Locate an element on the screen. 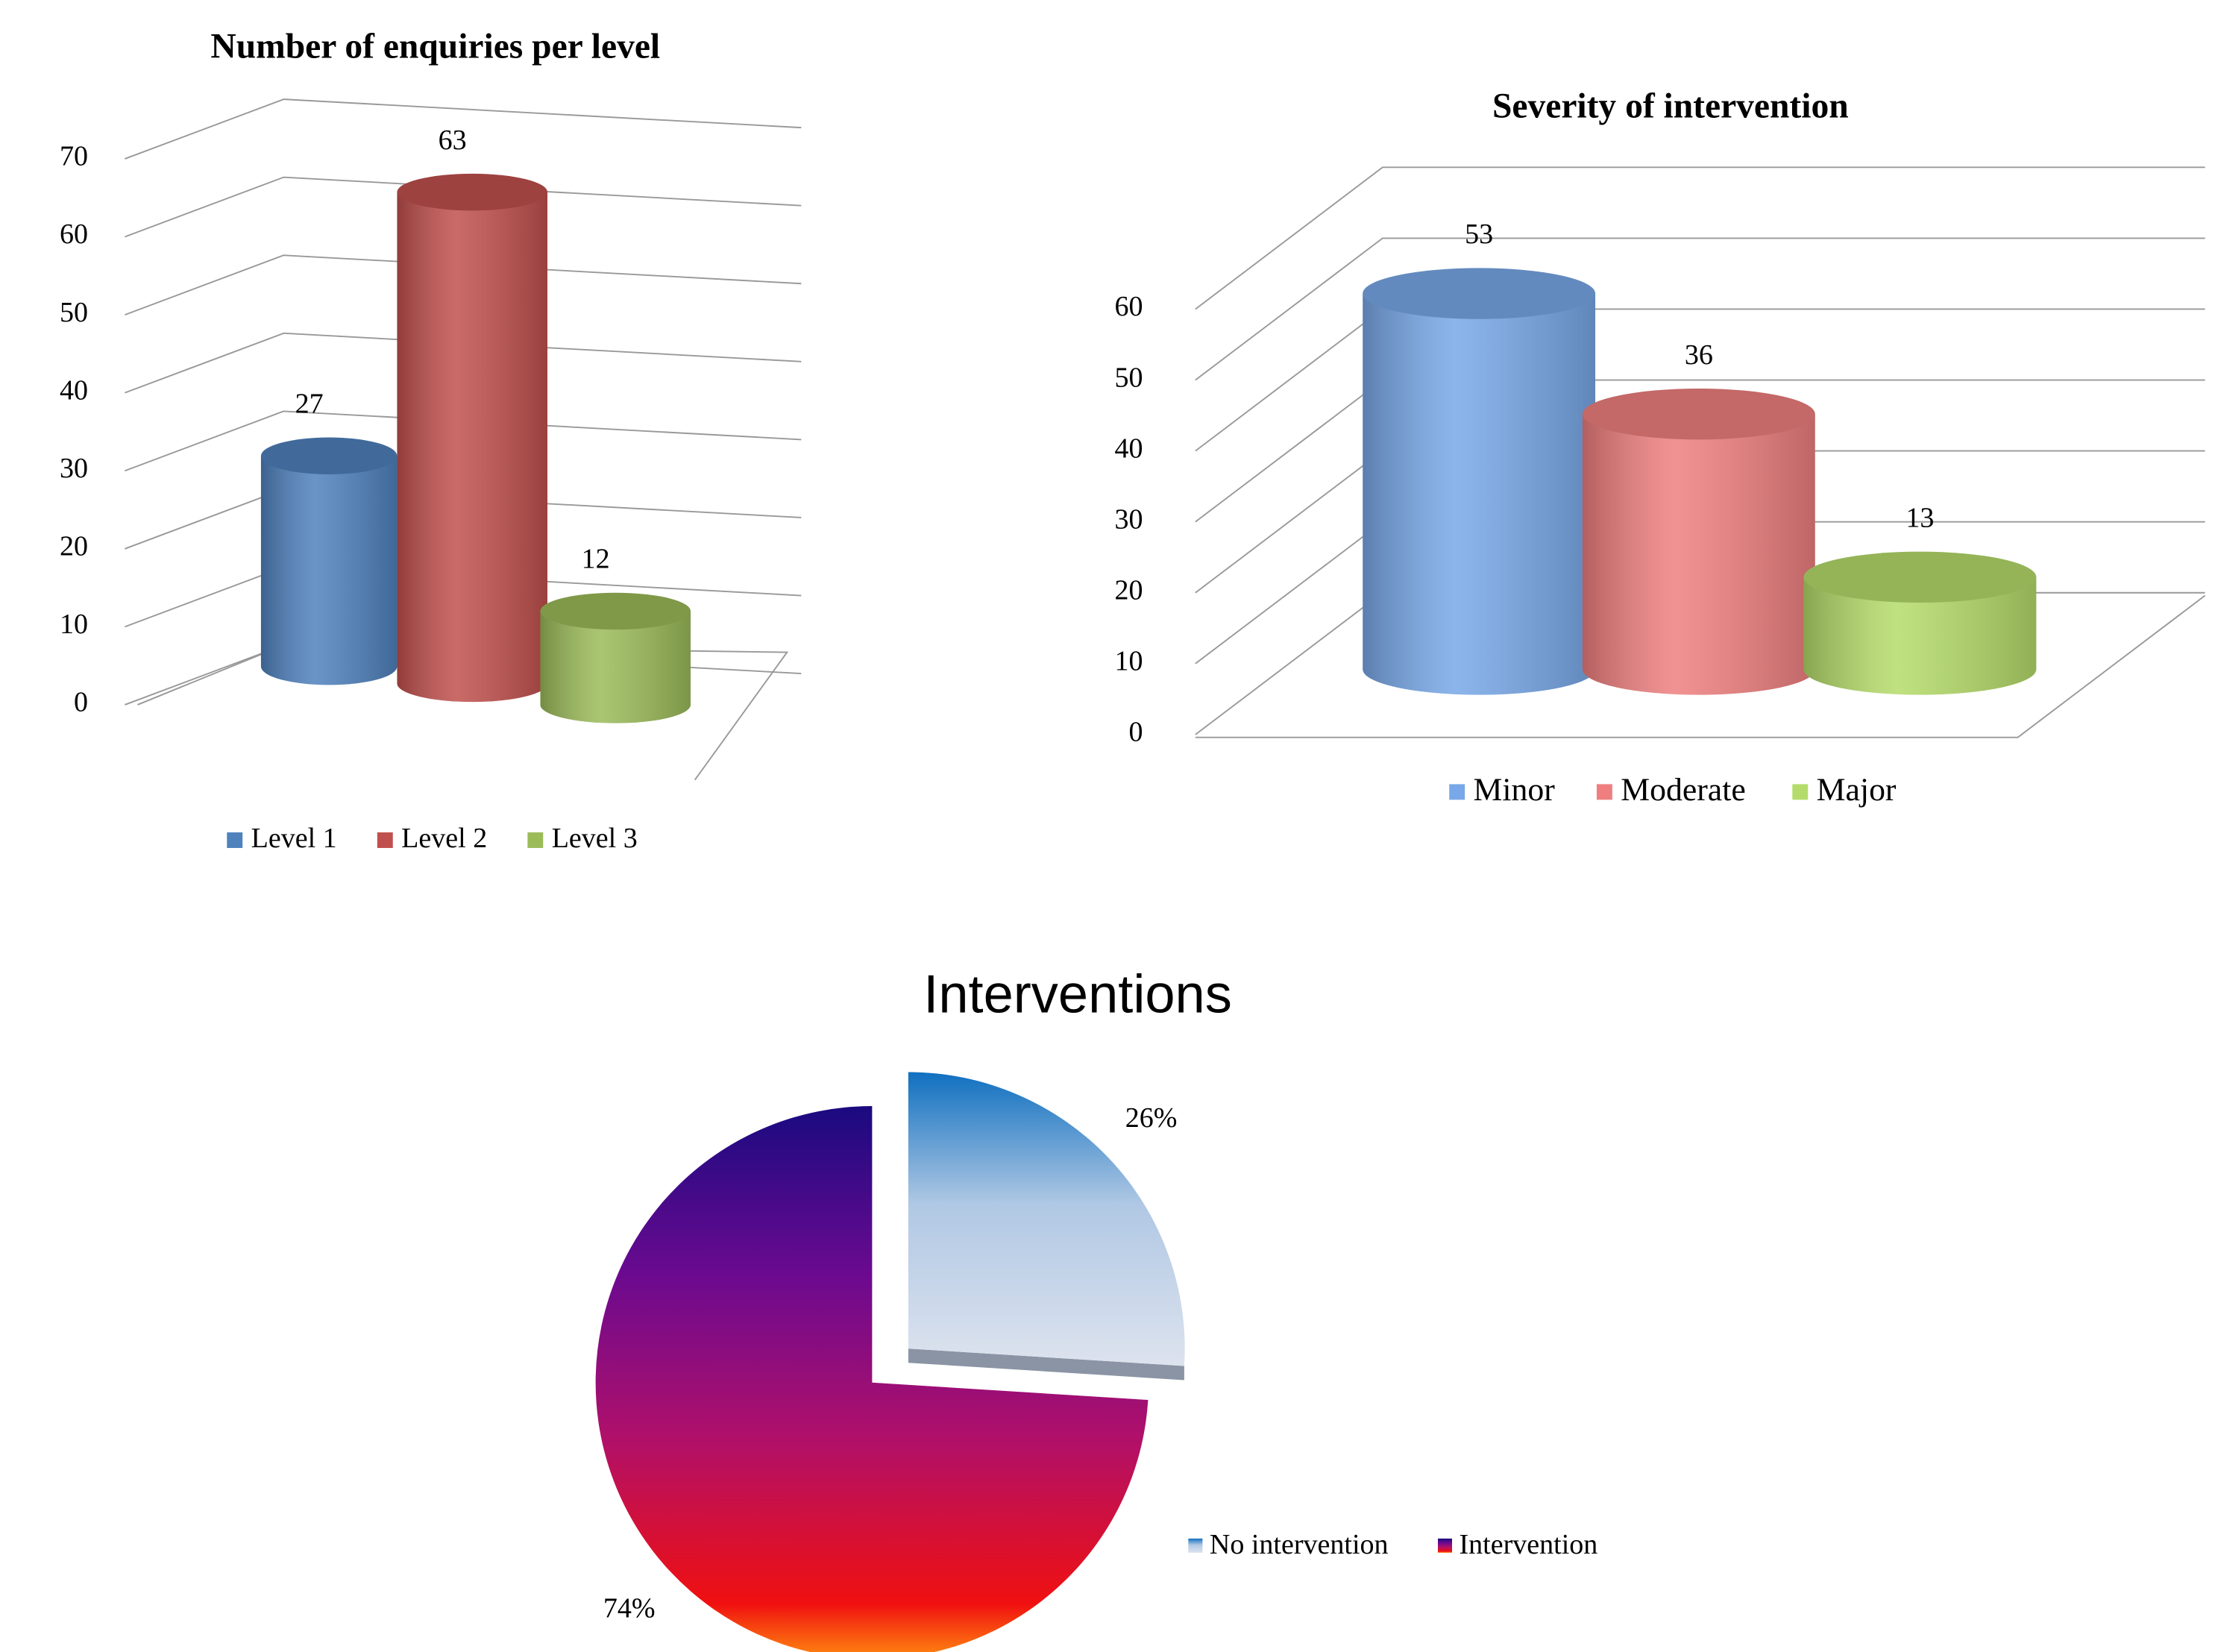  data-label: 12 is located at coordinates (596, 559).